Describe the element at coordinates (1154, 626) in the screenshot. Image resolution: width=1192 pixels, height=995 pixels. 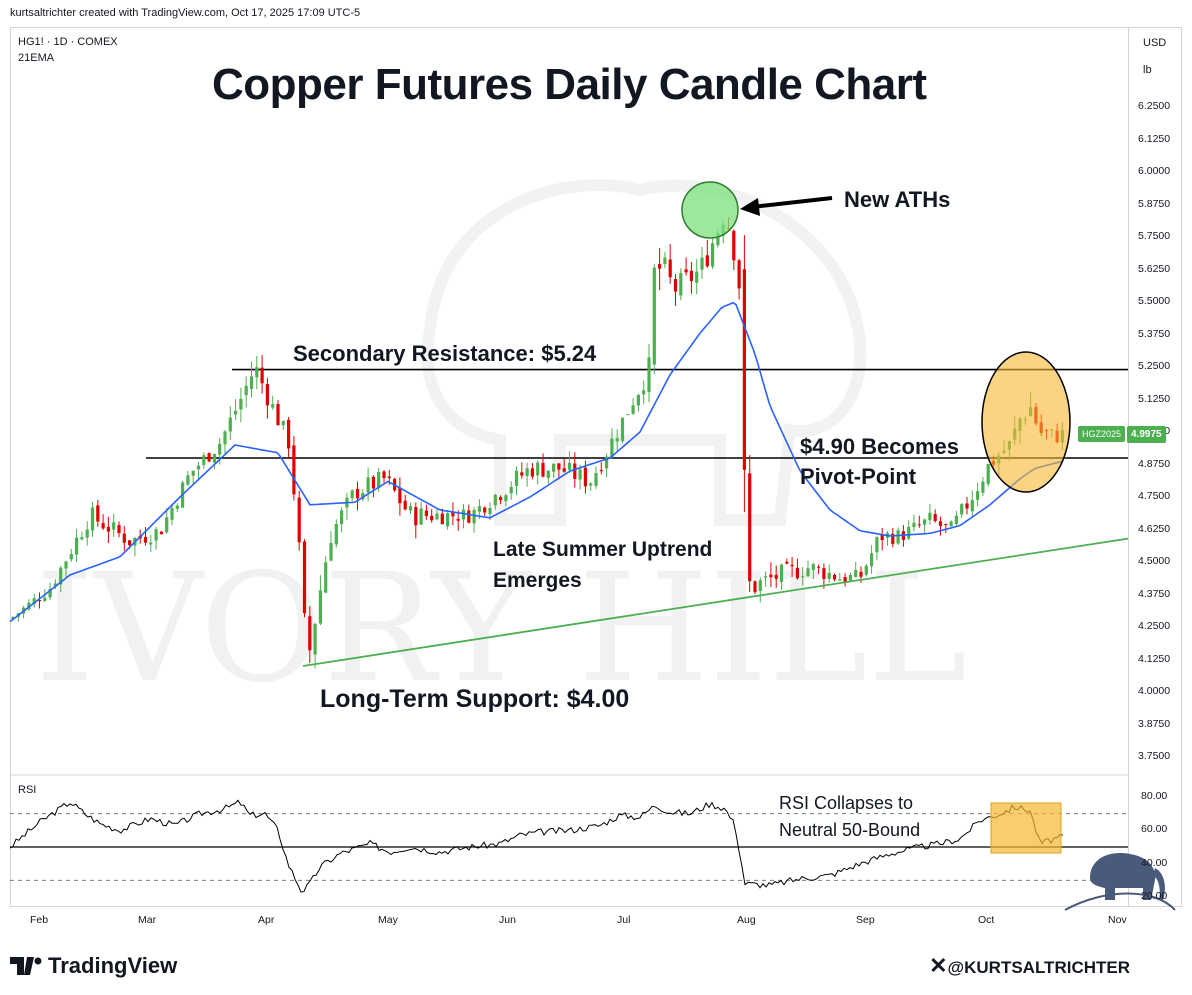
I see `y-tick-label: 4.2500` at that location.